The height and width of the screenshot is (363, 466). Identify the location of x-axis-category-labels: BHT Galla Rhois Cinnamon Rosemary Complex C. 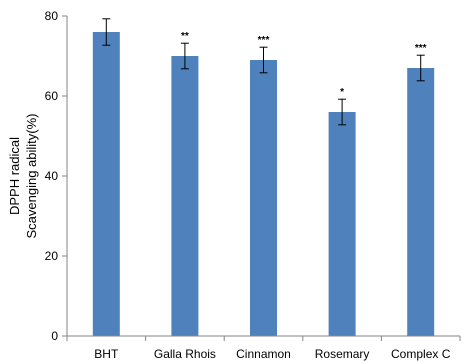
(272, 354).